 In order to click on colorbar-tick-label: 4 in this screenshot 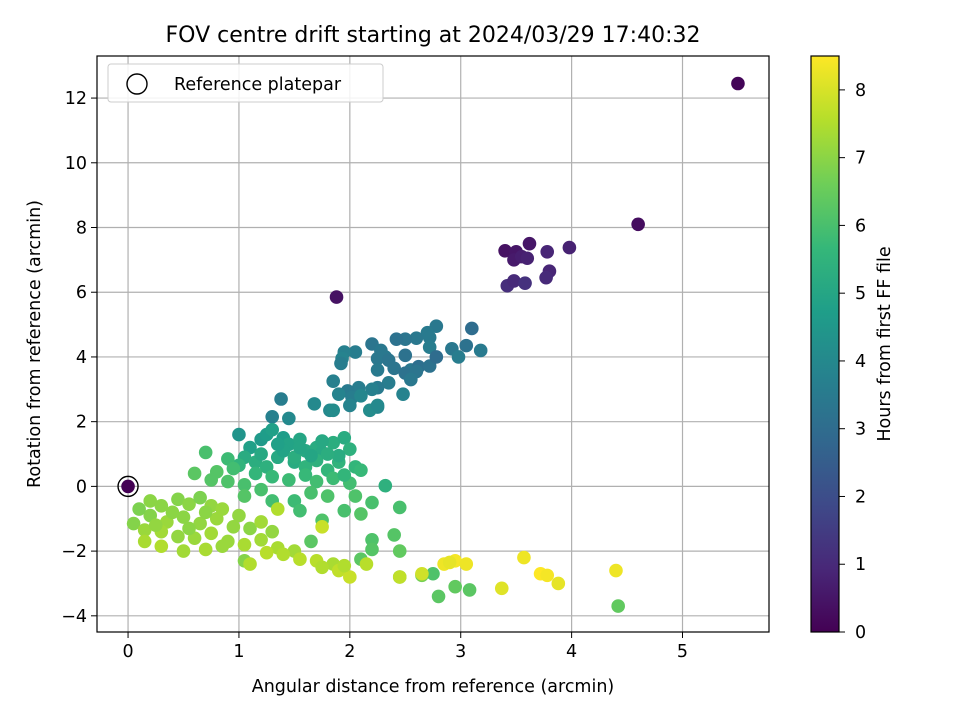, I will do `click(860, 362)`.